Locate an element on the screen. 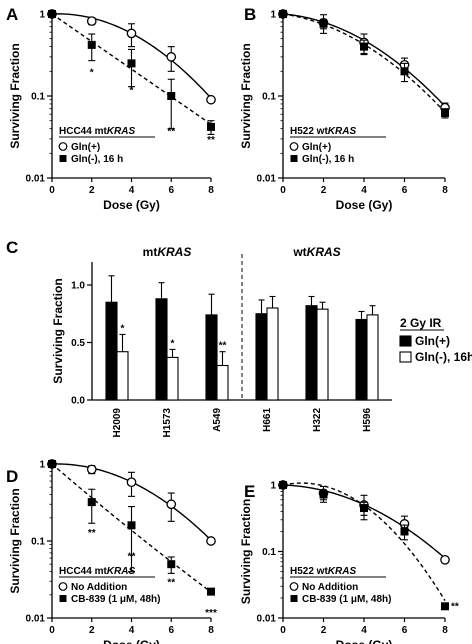 The image size is (472, 644). y-axis-title-b: Surviving Fraction is located at coordinates (246, 95).